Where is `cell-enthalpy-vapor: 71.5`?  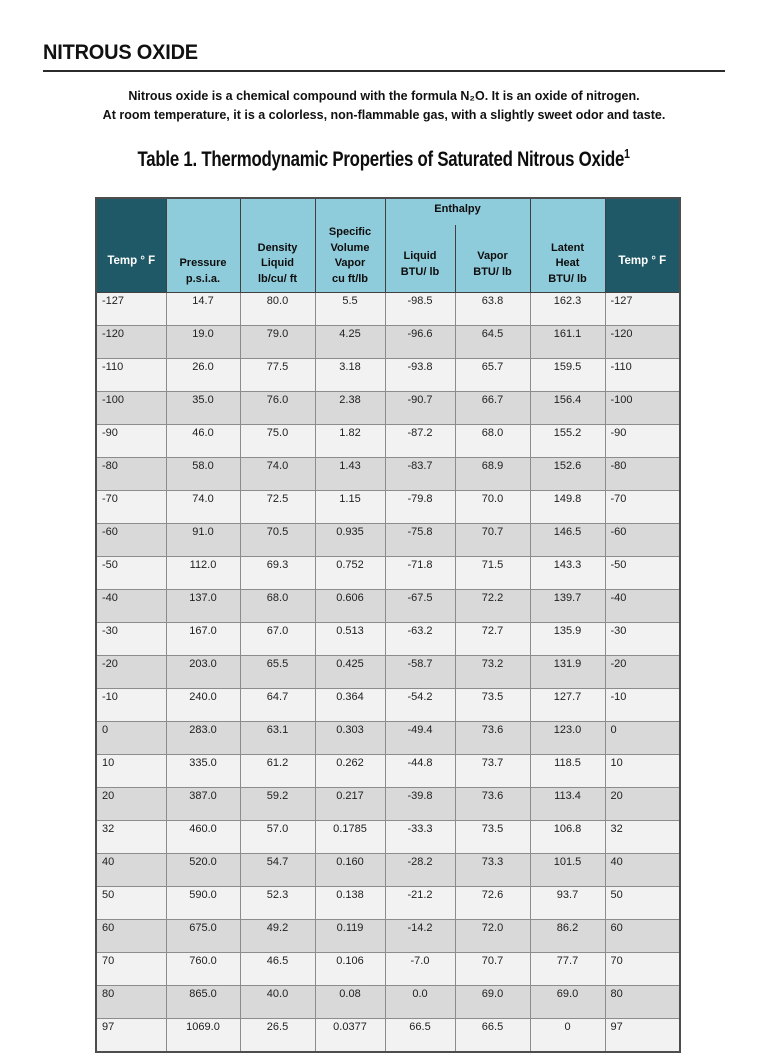
cell-enthalpy-vapor: 71.5 is located at coordinates (492, 573).